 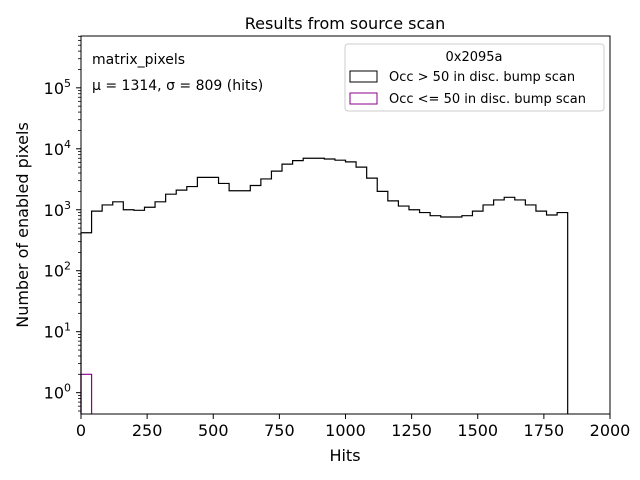 What do you see at coordinates (344, 455) in the screenshot?
I see `x-axis-label: Hits` at bounding box center [344, 455].